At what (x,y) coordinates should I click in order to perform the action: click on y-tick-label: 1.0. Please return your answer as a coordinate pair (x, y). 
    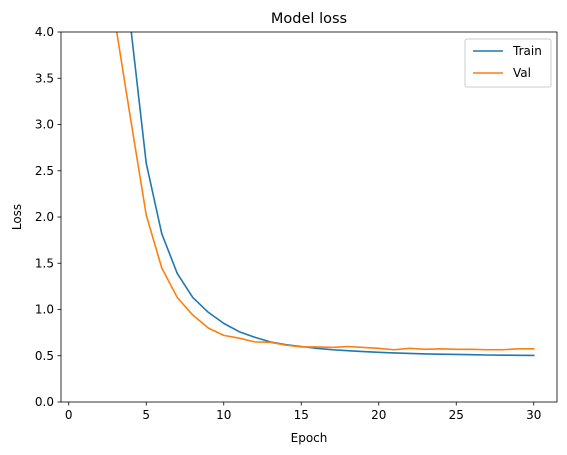
    Looking at the image, I should click on (44, 310).